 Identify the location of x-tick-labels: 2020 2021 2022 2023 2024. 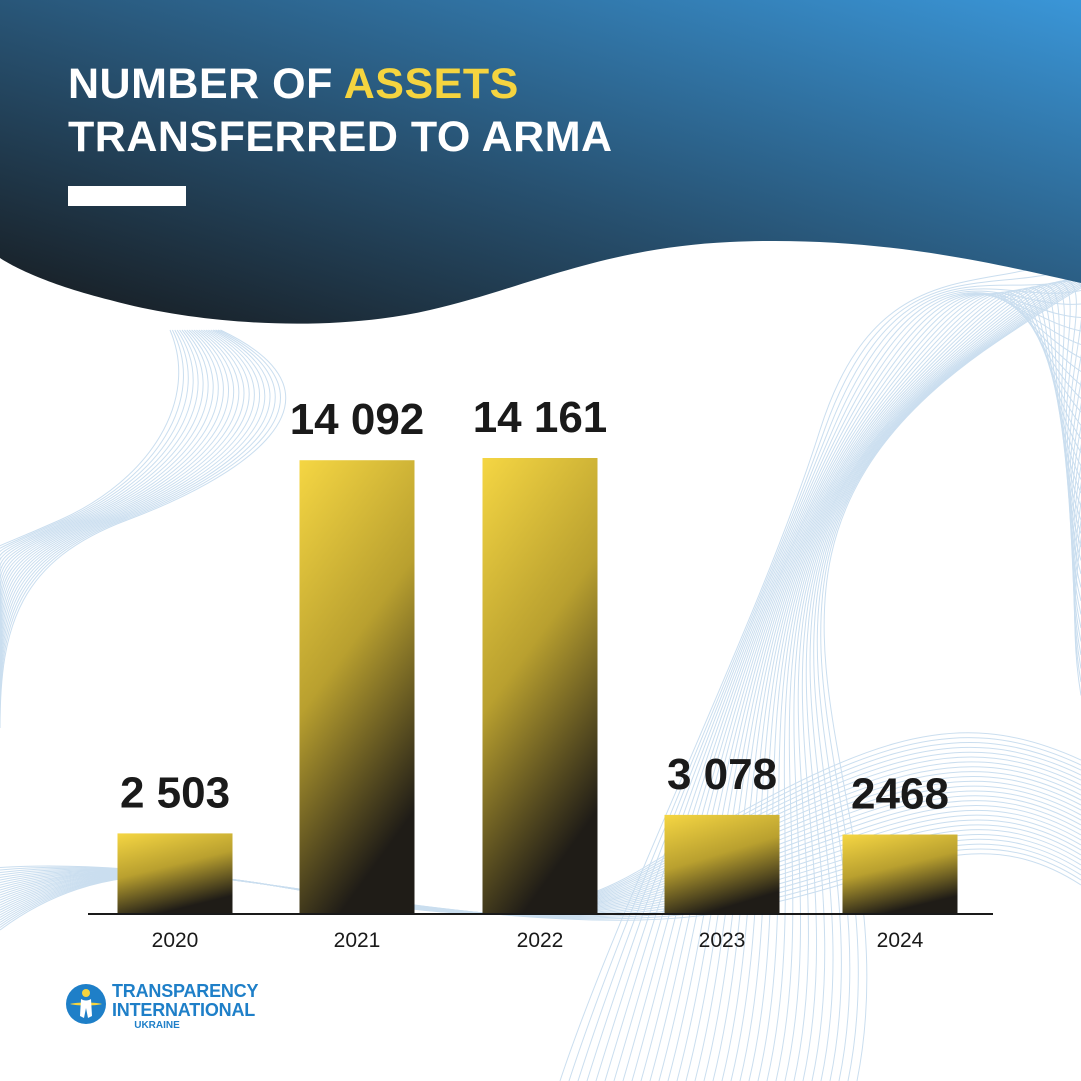
(538, 940).